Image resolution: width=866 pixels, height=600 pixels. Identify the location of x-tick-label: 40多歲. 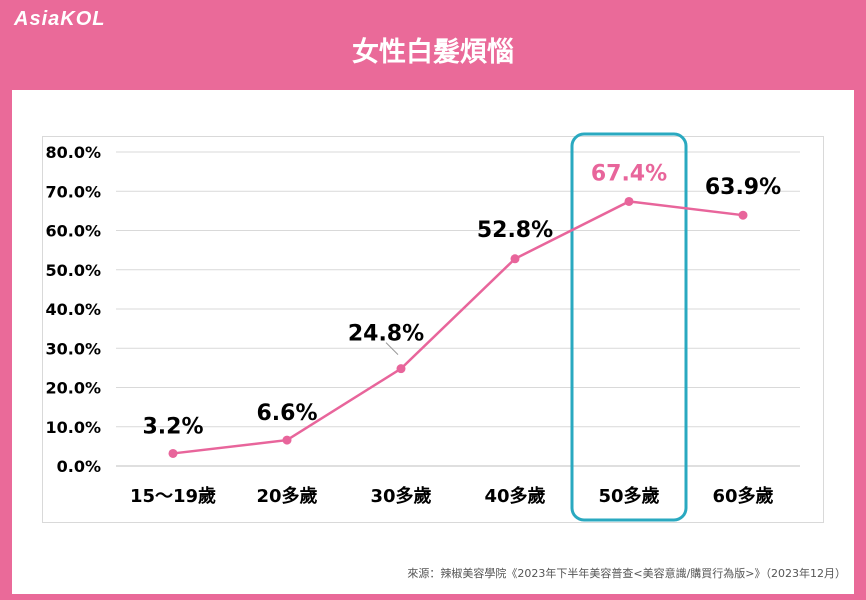
(514, 496).